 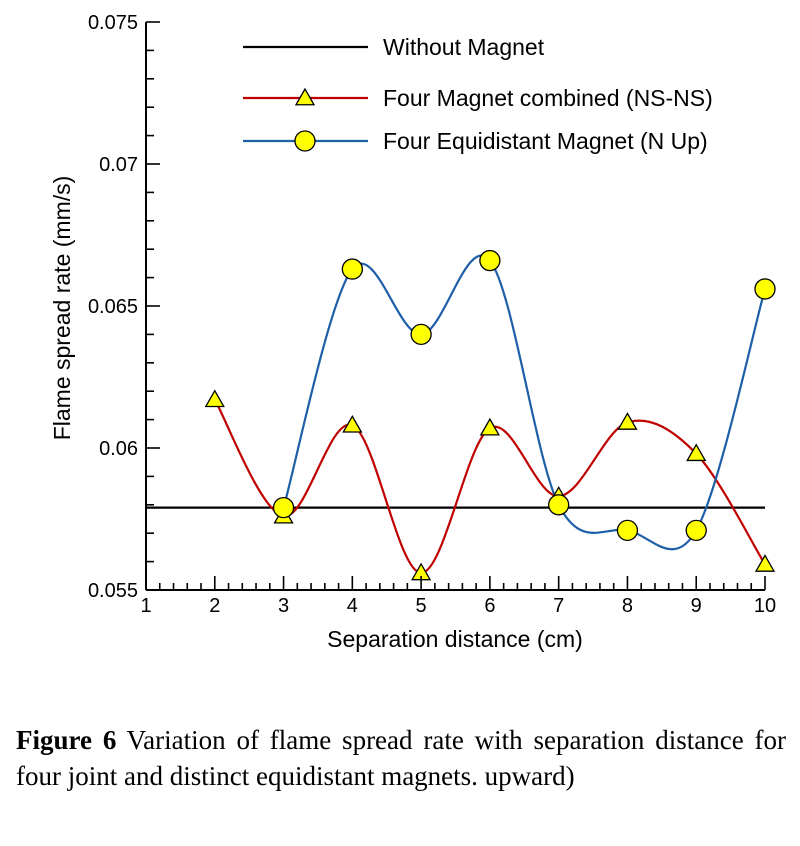 I want to click on legend-marker-triangle, so click(x=305, y=96).